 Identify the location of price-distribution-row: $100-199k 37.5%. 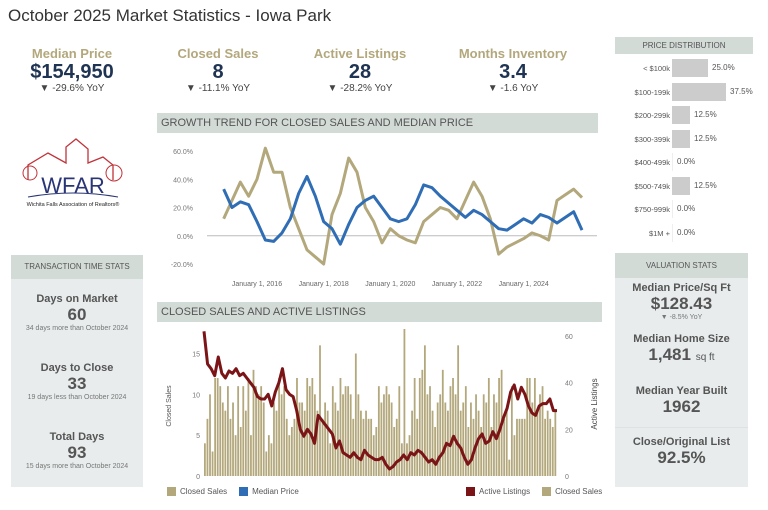
(685, 91).